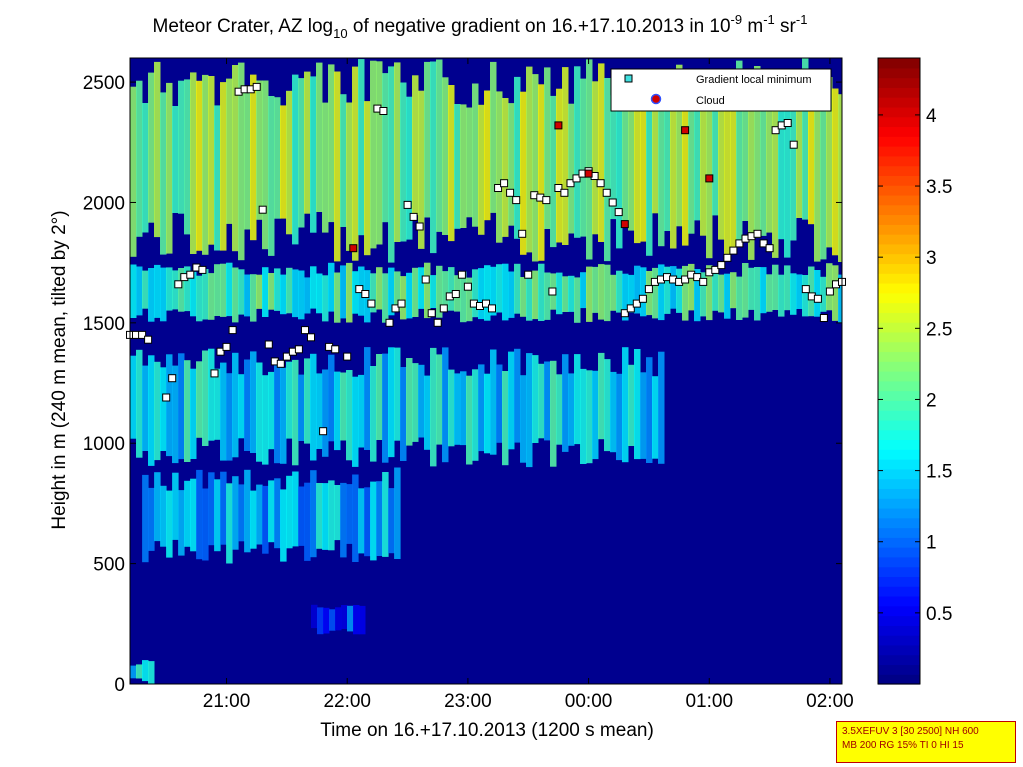 The width and height of the screenshot is (1023, 767). I want to click on y-tick-label: 1500, so click(104, 324).